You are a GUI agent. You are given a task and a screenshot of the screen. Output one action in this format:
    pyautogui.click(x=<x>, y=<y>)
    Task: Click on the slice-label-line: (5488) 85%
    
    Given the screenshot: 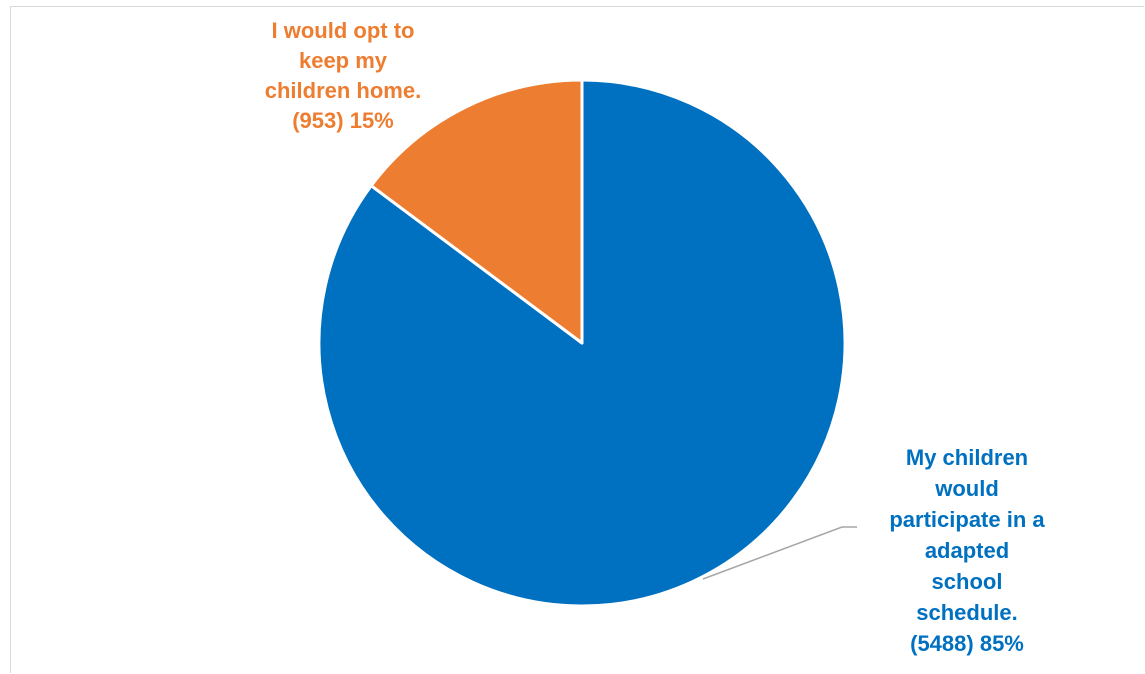 What is the action you would take?
    pyautogui.click(x=967, y=643)
    